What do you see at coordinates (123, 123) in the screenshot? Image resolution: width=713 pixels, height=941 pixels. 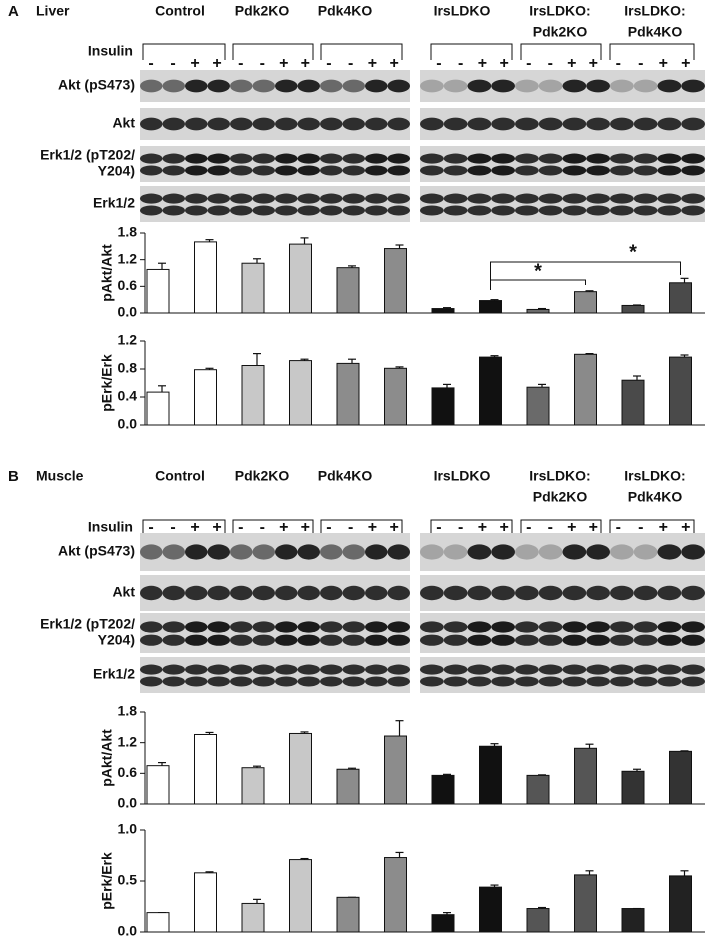 I see `blot-label: Akt` at bounding box center [123, 123].